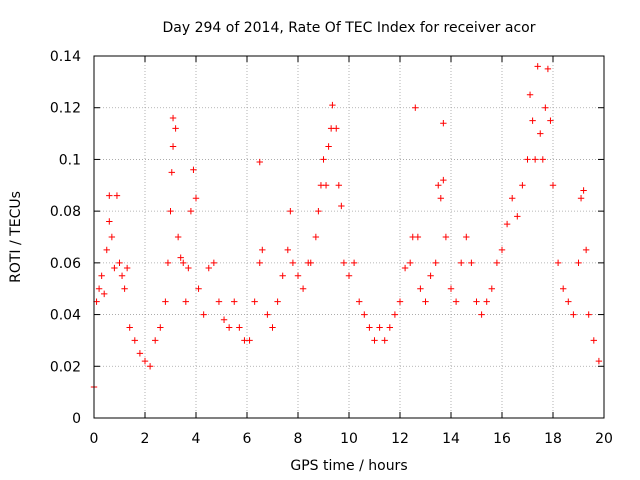  I want to click on x-tick-label: 20, so click(604, 439).